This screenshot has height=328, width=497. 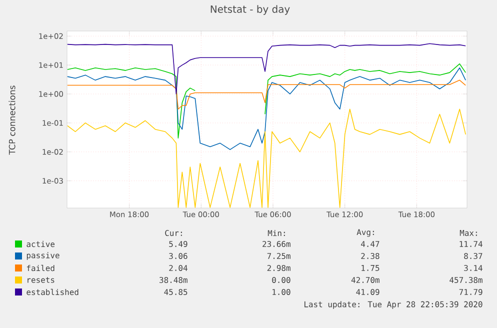 What do you see at coordinates (12, 120) in the screenshot?
I see `y-axis-title: TCP connections` at bounding box center [12, 120].